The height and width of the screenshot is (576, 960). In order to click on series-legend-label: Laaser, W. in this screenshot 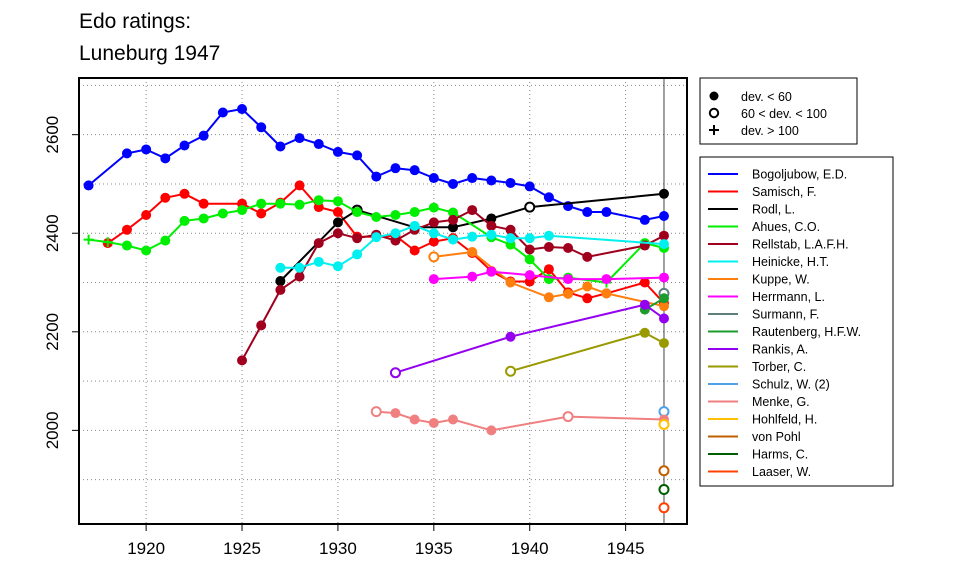, I will do `click(781, 472)`.